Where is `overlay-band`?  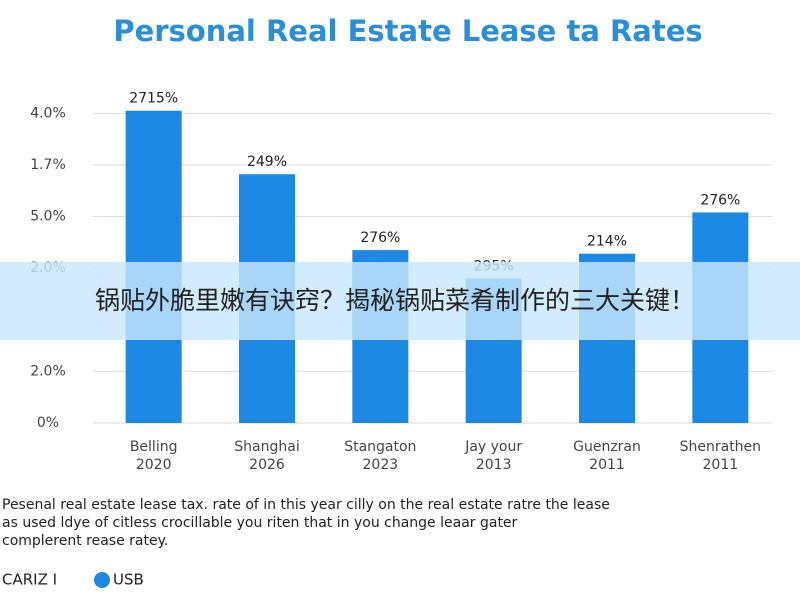
overlay-band is located at coordinates (400, 301).